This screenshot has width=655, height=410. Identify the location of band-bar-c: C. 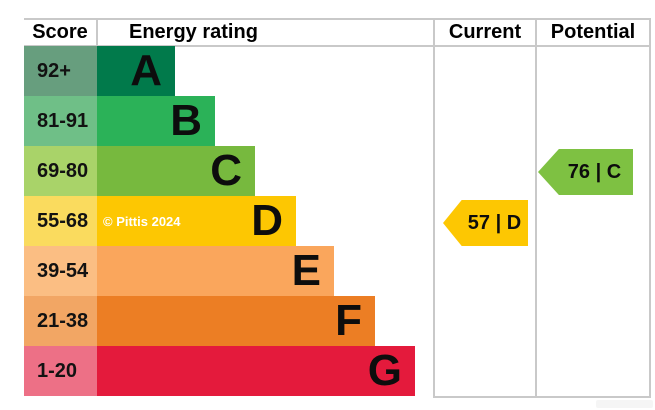
(176, 171).